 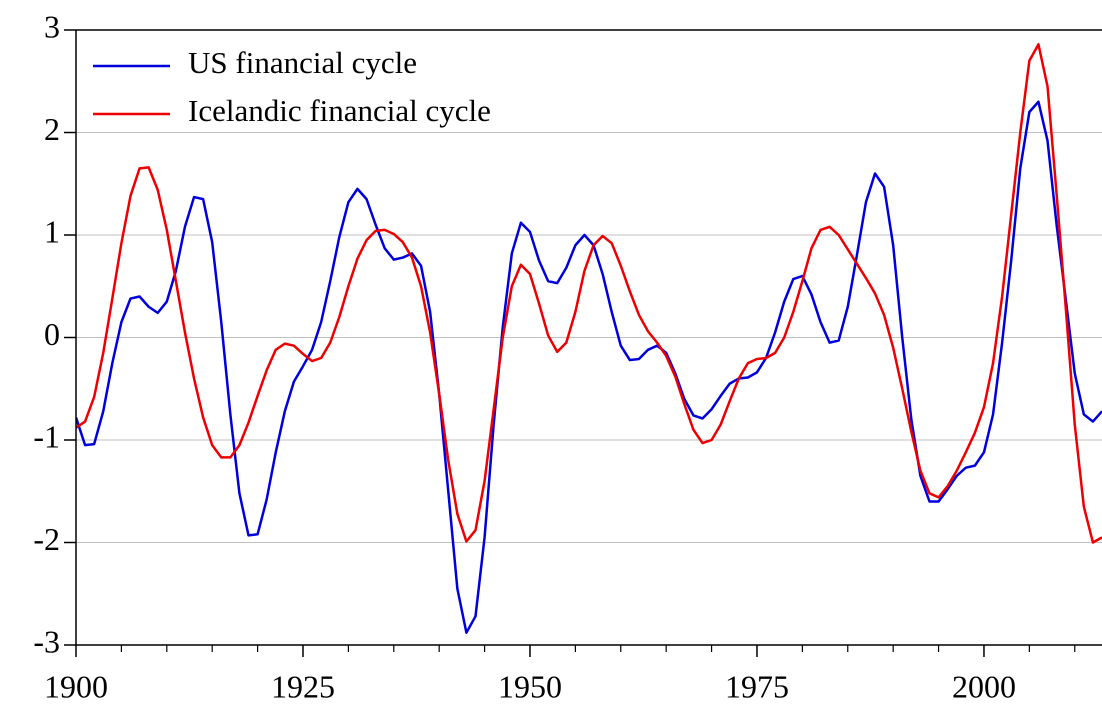 I want to click on x-tick-label: 1975, so click(x=757, y=686).